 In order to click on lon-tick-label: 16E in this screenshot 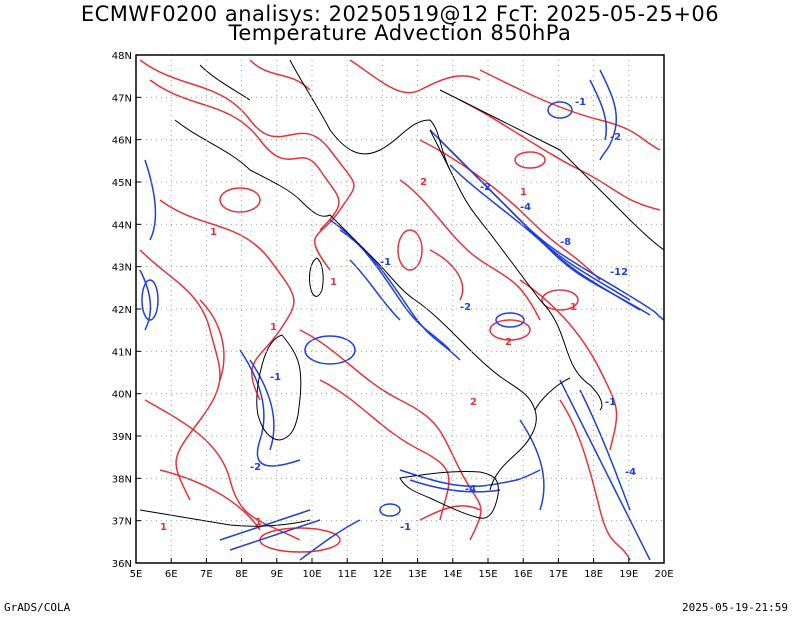, I will do `click(523, 574)`.